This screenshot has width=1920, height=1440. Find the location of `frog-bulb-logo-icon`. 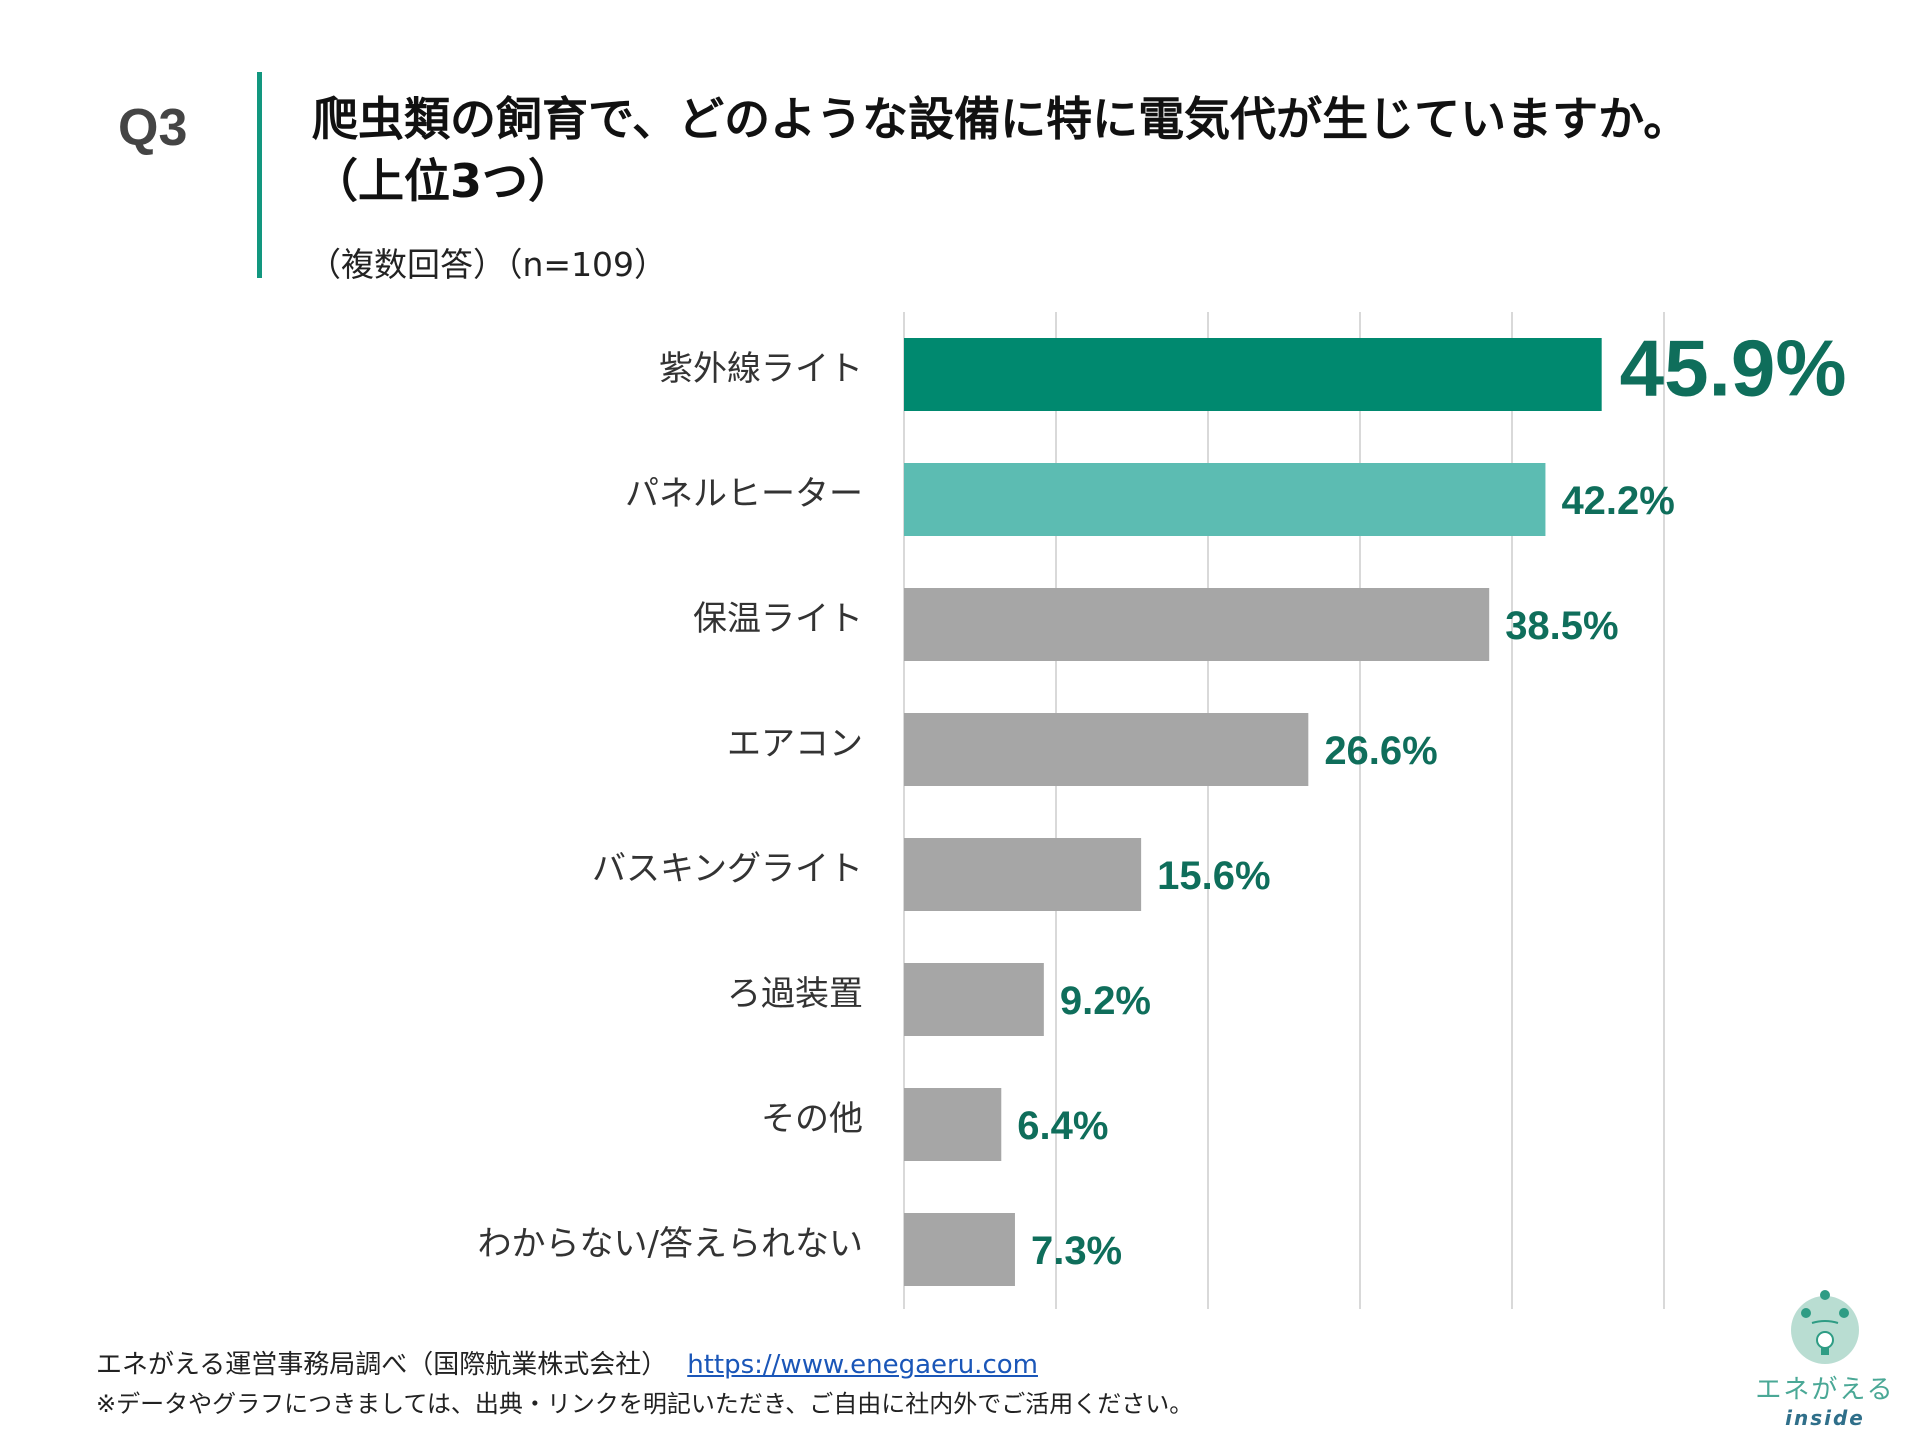

frog-bulb-logo-icon is located at coordinates (1825, 1327).